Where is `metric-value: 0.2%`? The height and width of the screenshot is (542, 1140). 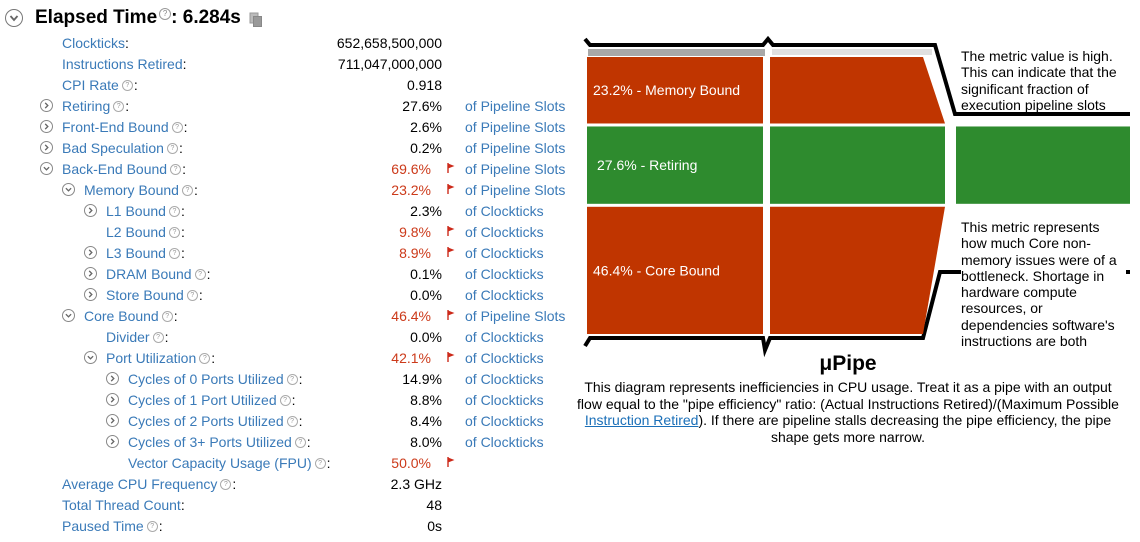 metric-value: 0.2% is located at coordinates (426, 148).